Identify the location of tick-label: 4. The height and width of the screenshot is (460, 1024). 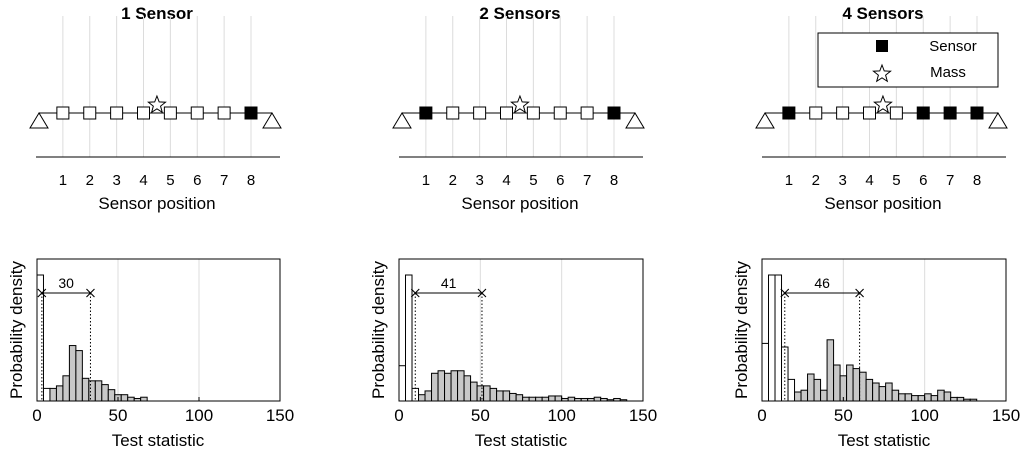
(143, 180).